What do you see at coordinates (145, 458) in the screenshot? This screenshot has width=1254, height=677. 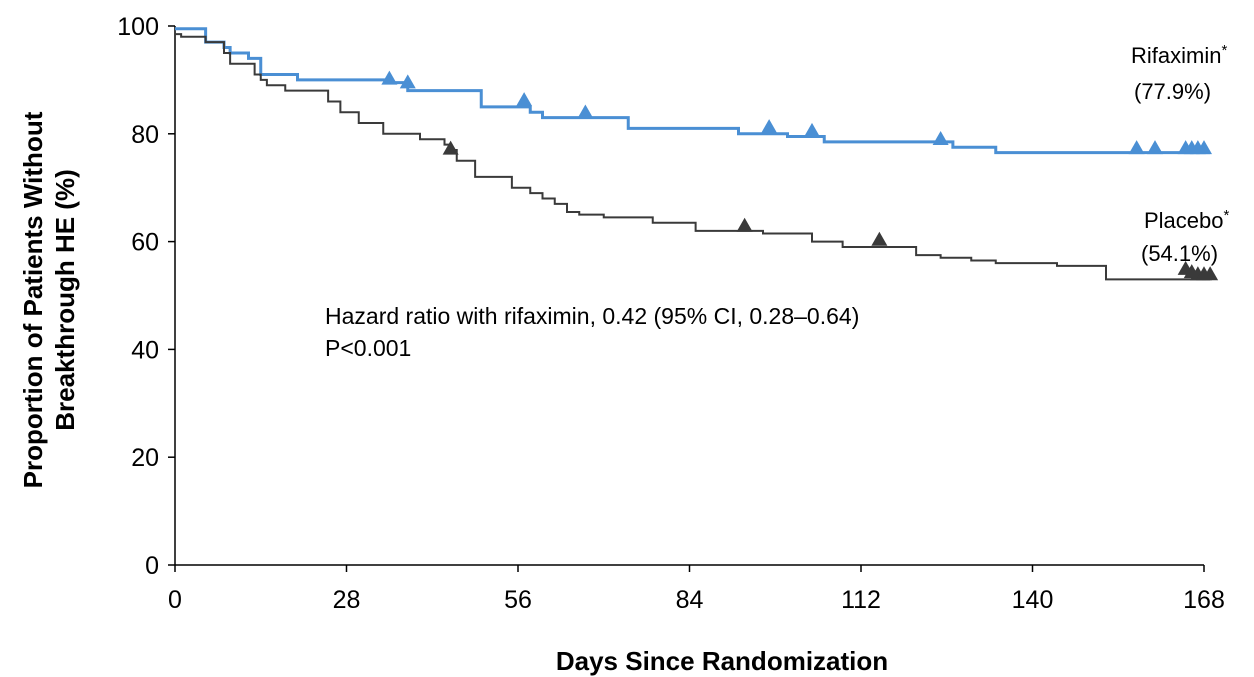 I see `y-tick-label: 20` at bounding box center [145, 458].